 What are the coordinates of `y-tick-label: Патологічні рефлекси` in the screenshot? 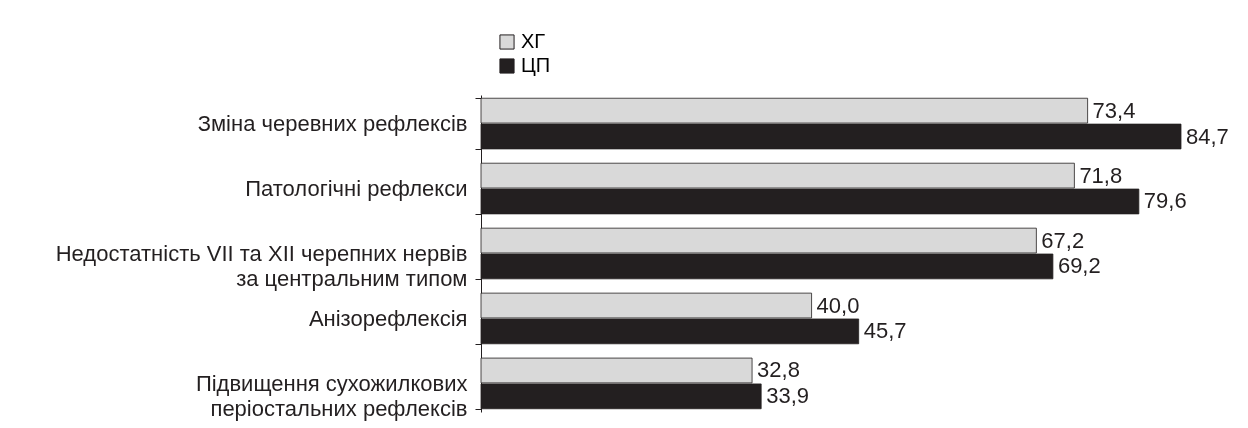 It's located at (356, 189).